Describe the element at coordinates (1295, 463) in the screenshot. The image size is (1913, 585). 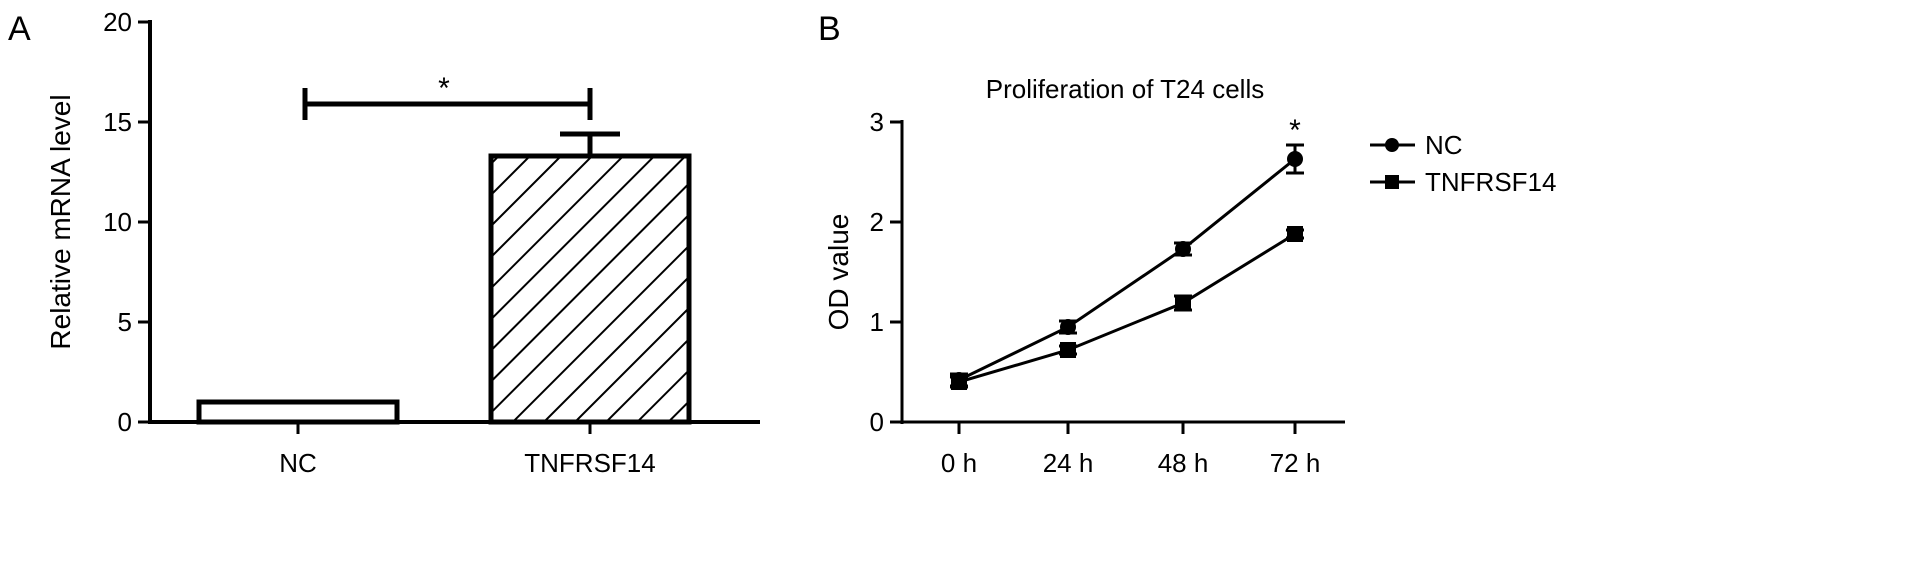
I see `x-tick-label: 72 h` at that location.